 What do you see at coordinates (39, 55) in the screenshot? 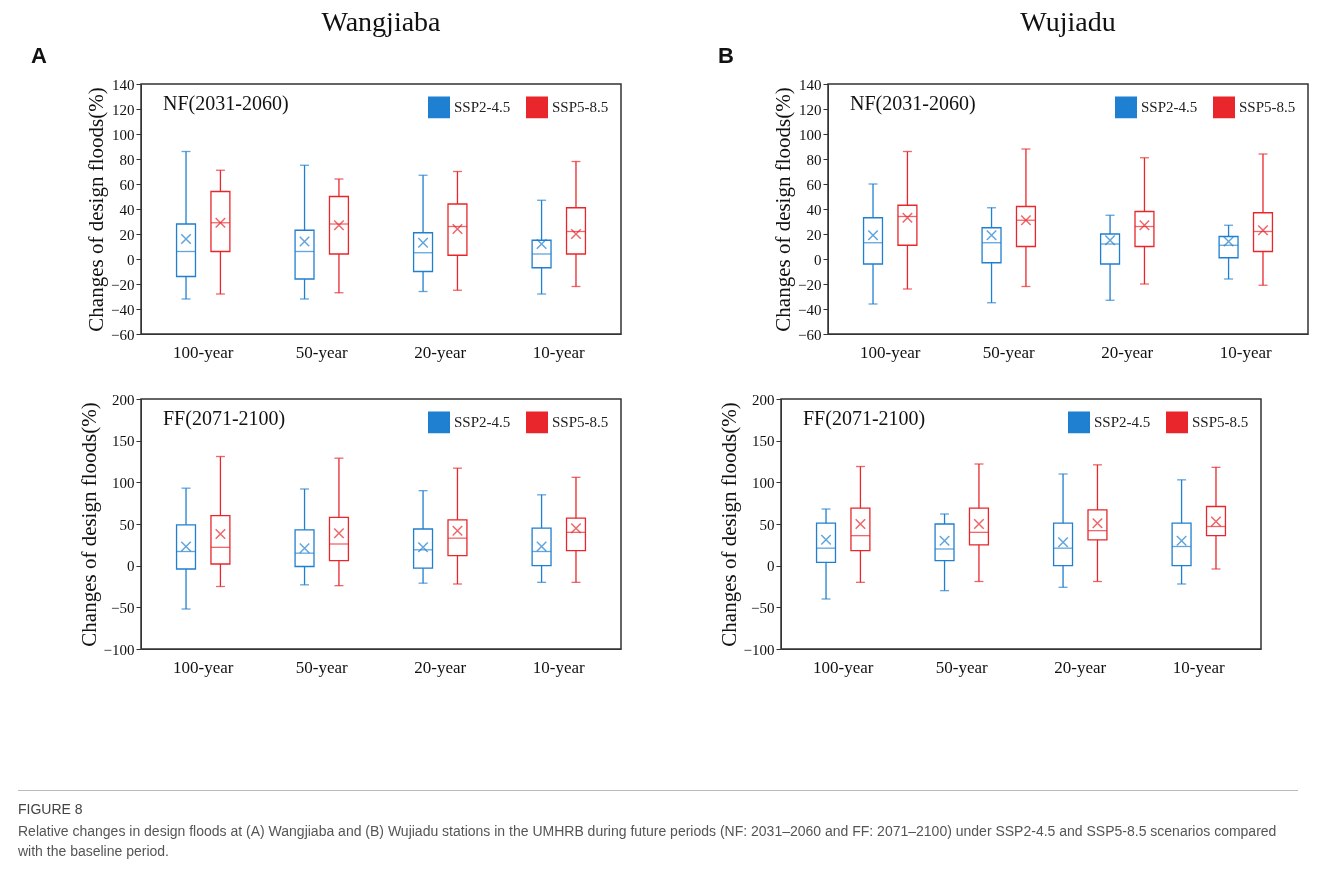
I see `text: A` at bounding box center [39, 55].